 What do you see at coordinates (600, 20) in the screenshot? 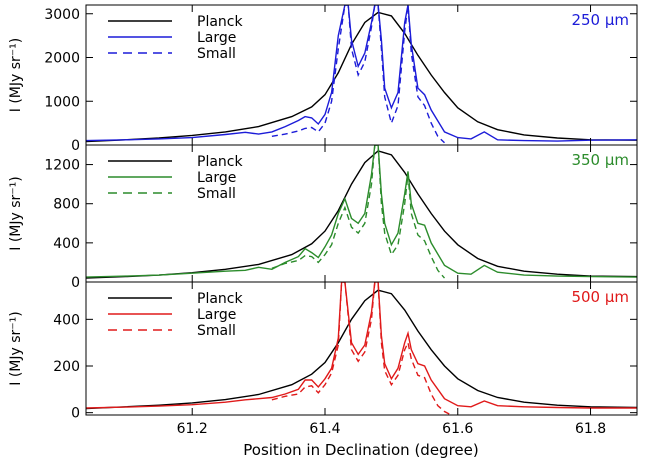
I see `band-label: 250 μm` at bounding box center [600, 20].